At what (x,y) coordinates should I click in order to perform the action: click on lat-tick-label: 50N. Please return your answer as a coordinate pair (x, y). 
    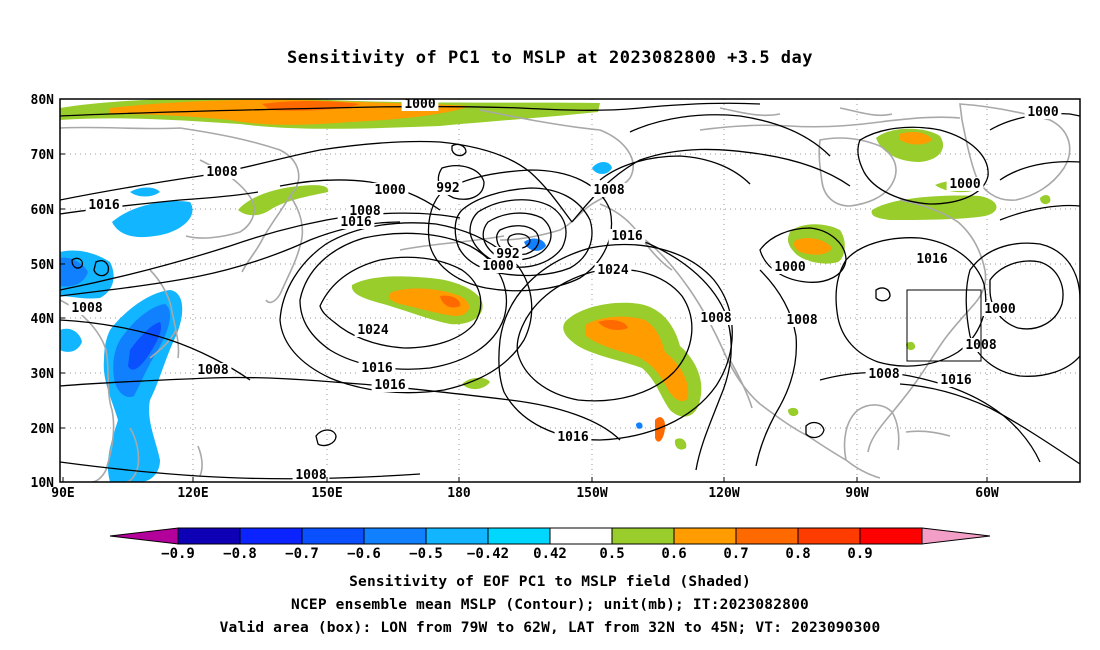
    Looking at the image, I should click on (43, 265).